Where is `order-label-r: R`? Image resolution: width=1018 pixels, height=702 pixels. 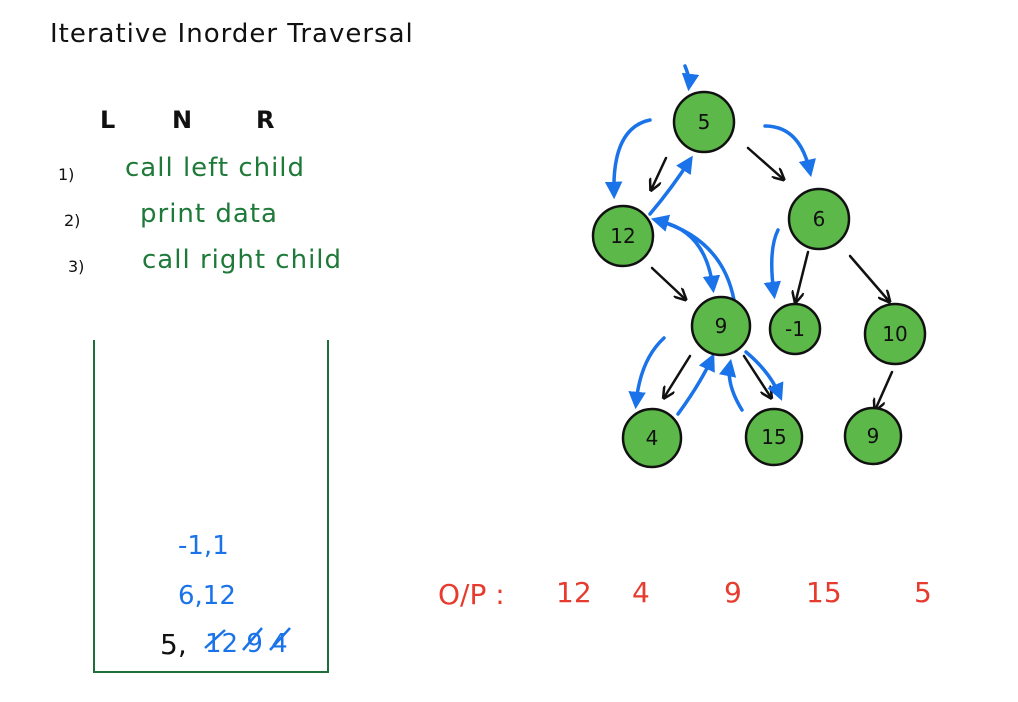 order-label-r: R is located at coordinates (265, 120).